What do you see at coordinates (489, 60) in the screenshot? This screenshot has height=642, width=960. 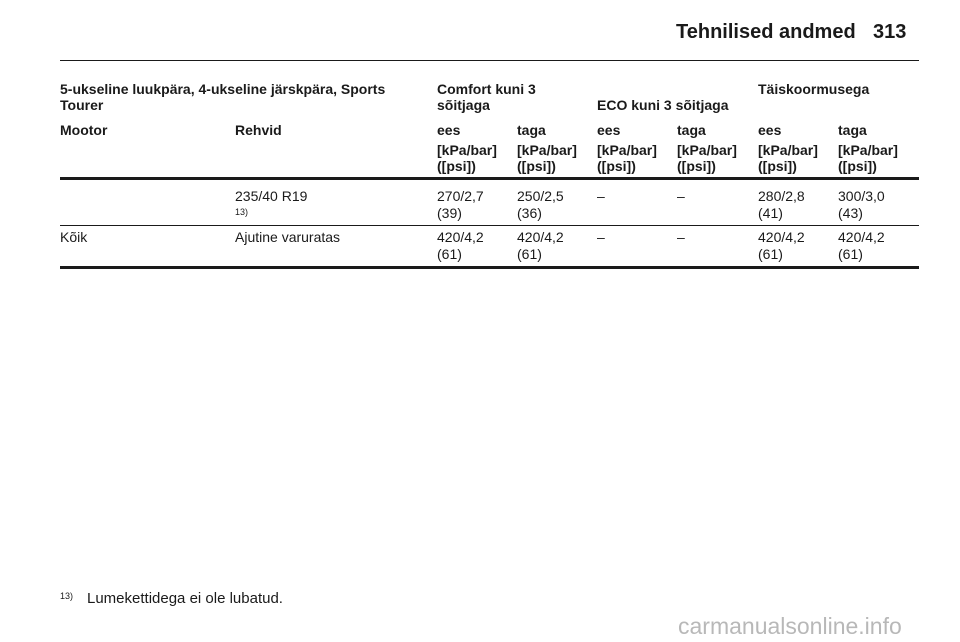 I see `header-rule` at bounding box center [489, 60].